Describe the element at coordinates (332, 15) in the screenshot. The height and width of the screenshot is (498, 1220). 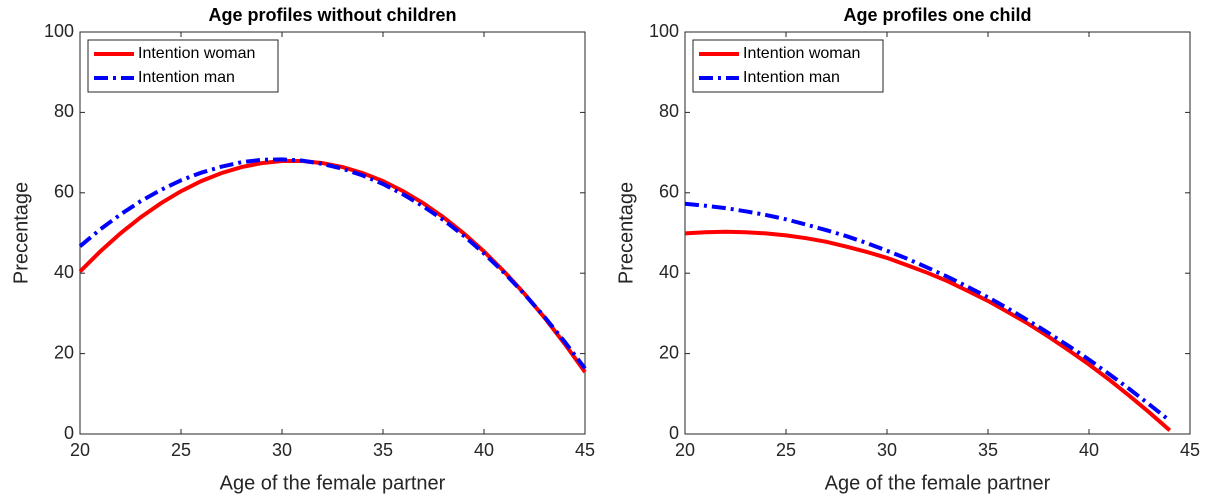
I see `chart-title: Age profiles without children` at that location.